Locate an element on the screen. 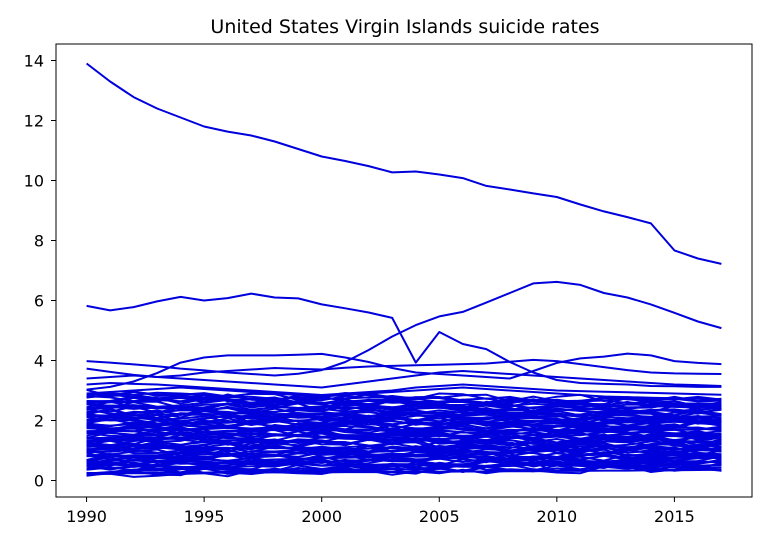 The image size is (768, 549). y-tick-label: 10 is located at coordinates (34, 181).